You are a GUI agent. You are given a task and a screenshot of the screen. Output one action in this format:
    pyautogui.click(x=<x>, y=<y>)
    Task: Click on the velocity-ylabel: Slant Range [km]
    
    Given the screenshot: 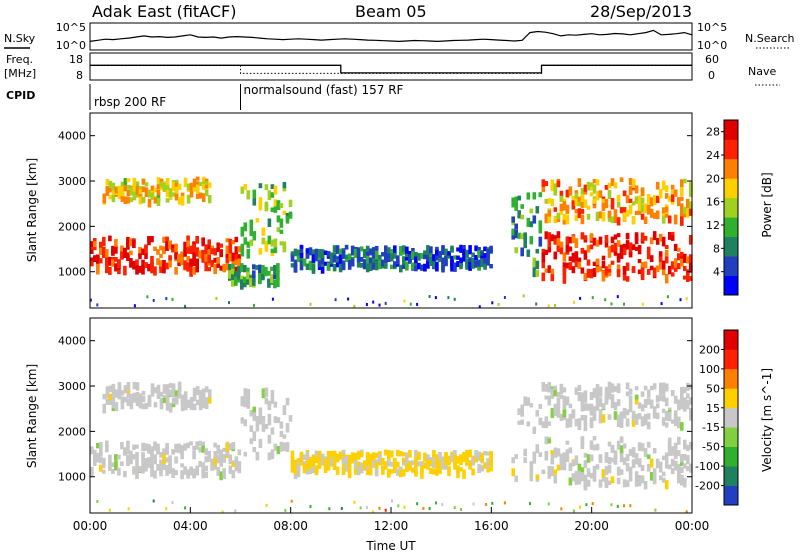 What is the action you would take?
    pyautogui.click(x=32, y=416)
    